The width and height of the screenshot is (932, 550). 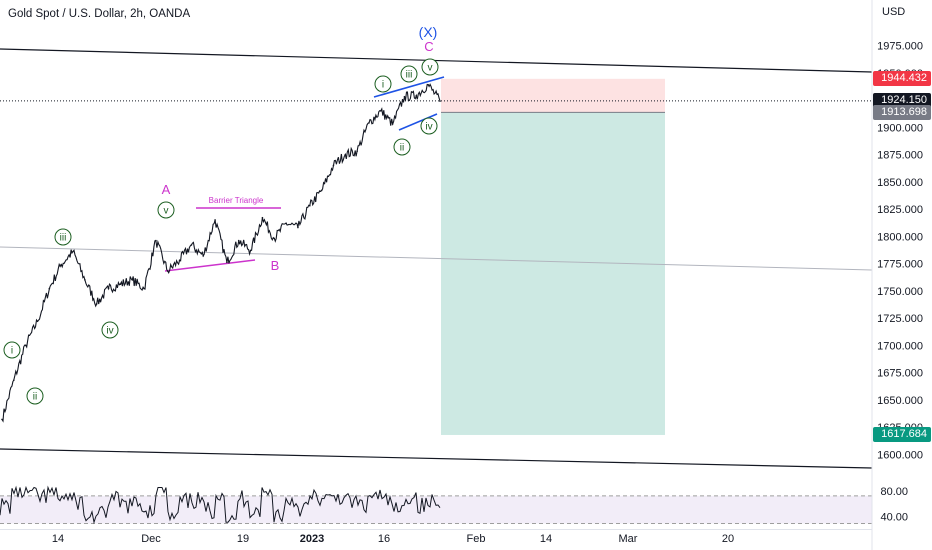 What do you see at coordinates (428, 32) in the screenshot?
I see `wave-label: (X)` at bounding box center [428, 32].